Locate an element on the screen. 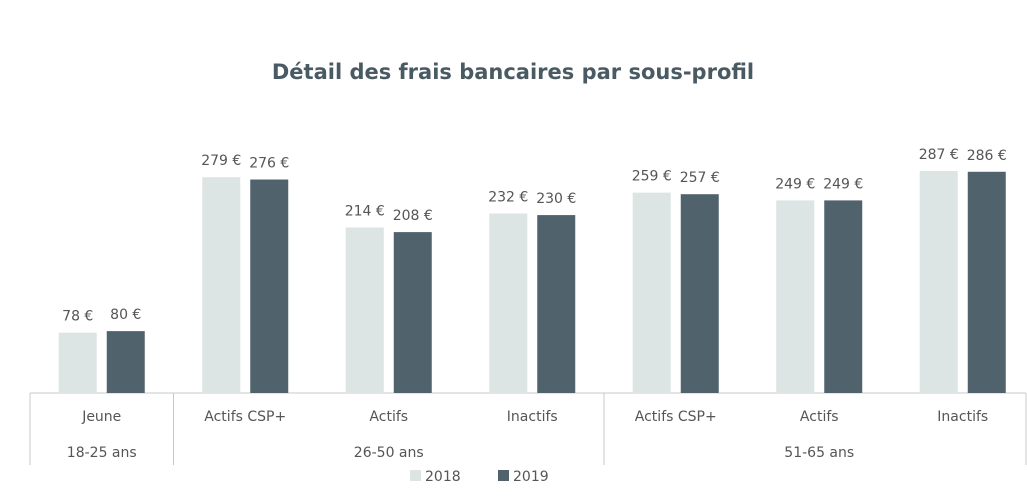 Image resolution: width=1027 pixels, height=499 pixels. value-label: 279 € is located at coordinates (221, 161).